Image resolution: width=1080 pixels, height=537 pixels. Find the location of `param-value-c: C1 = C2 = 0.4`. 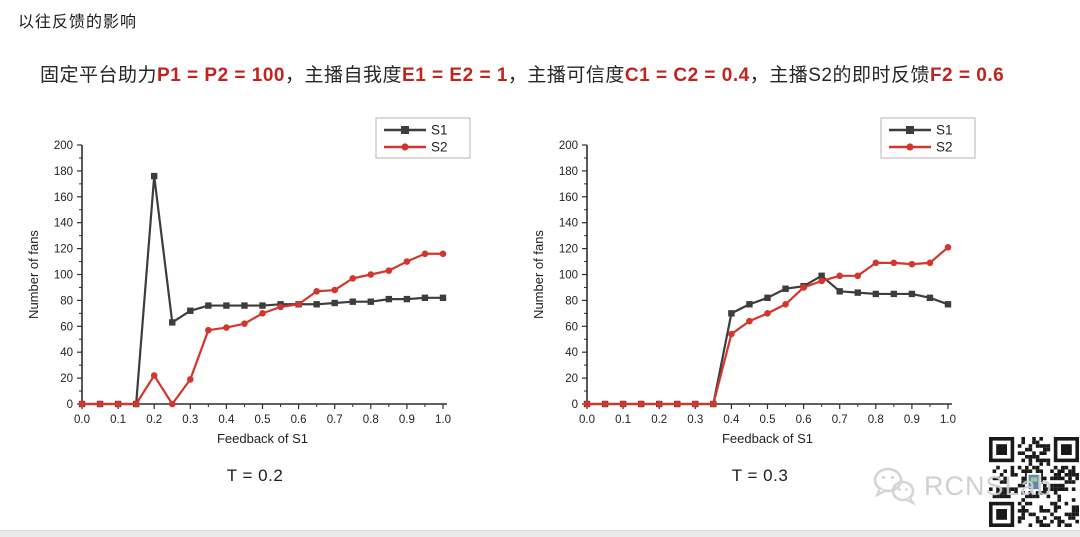

param-value-c: C1 = C2 = 0.4 is located at coordinates (687, 75).